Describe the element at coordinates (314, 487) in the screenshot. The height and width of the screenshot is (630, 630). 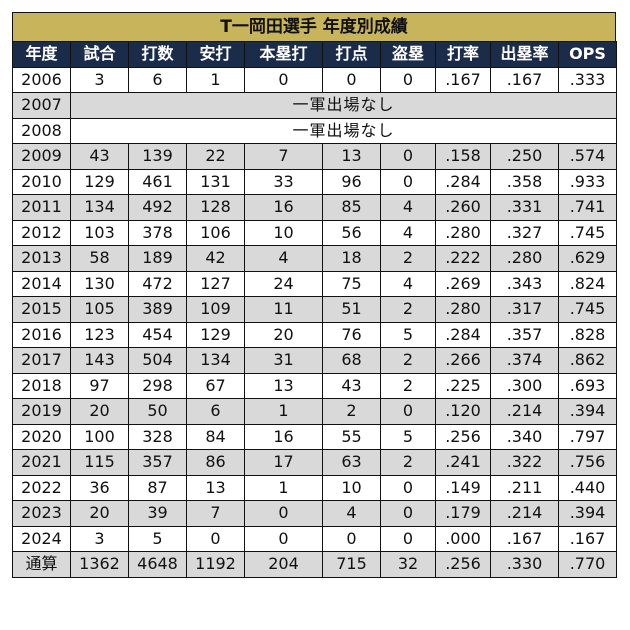
I see `table-row: 2022 36 87 13 1 10 0.149.211.440` at that location.